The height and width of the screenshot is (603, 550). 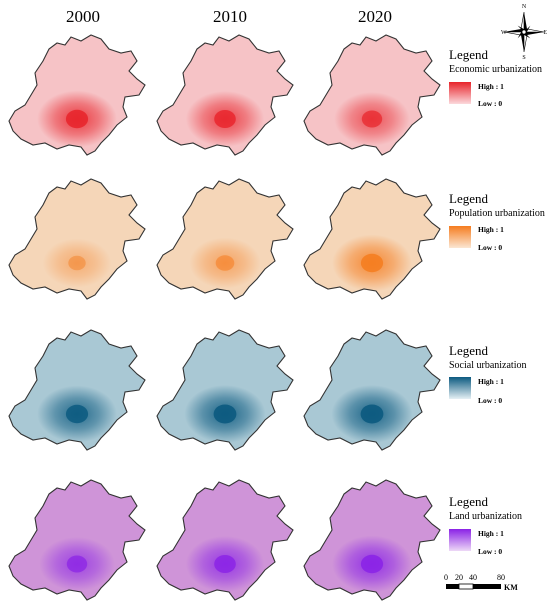 I want to click on map-border-social-2000, so click(x=77, y=390).